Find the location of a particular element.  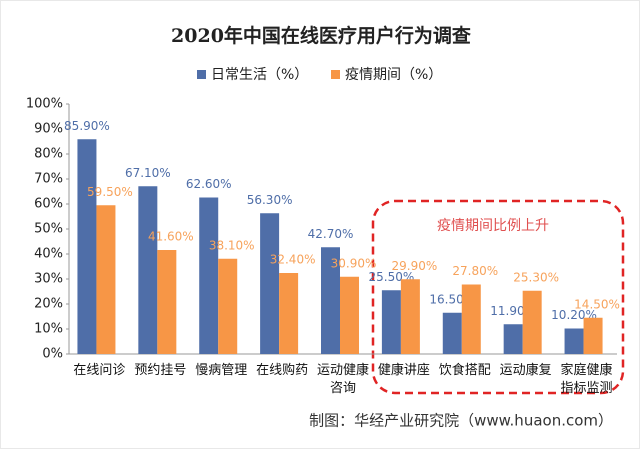

value-label: 30.90% is located at coordinates (354, 263).